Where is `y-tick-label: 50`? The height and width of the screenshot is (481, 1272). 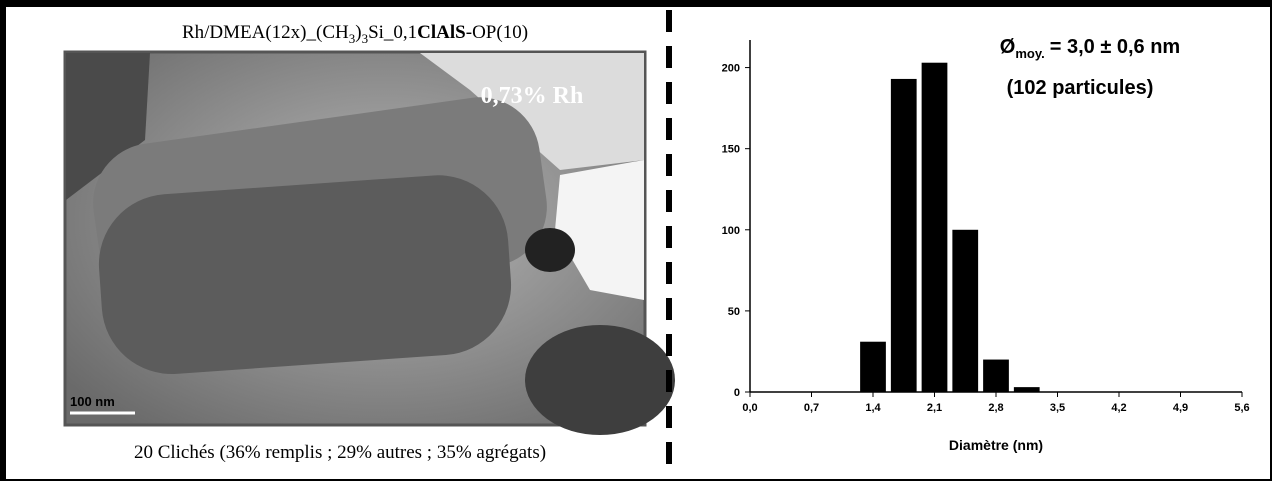
y-tick-label: 50 is located at coordinates (734, 312).